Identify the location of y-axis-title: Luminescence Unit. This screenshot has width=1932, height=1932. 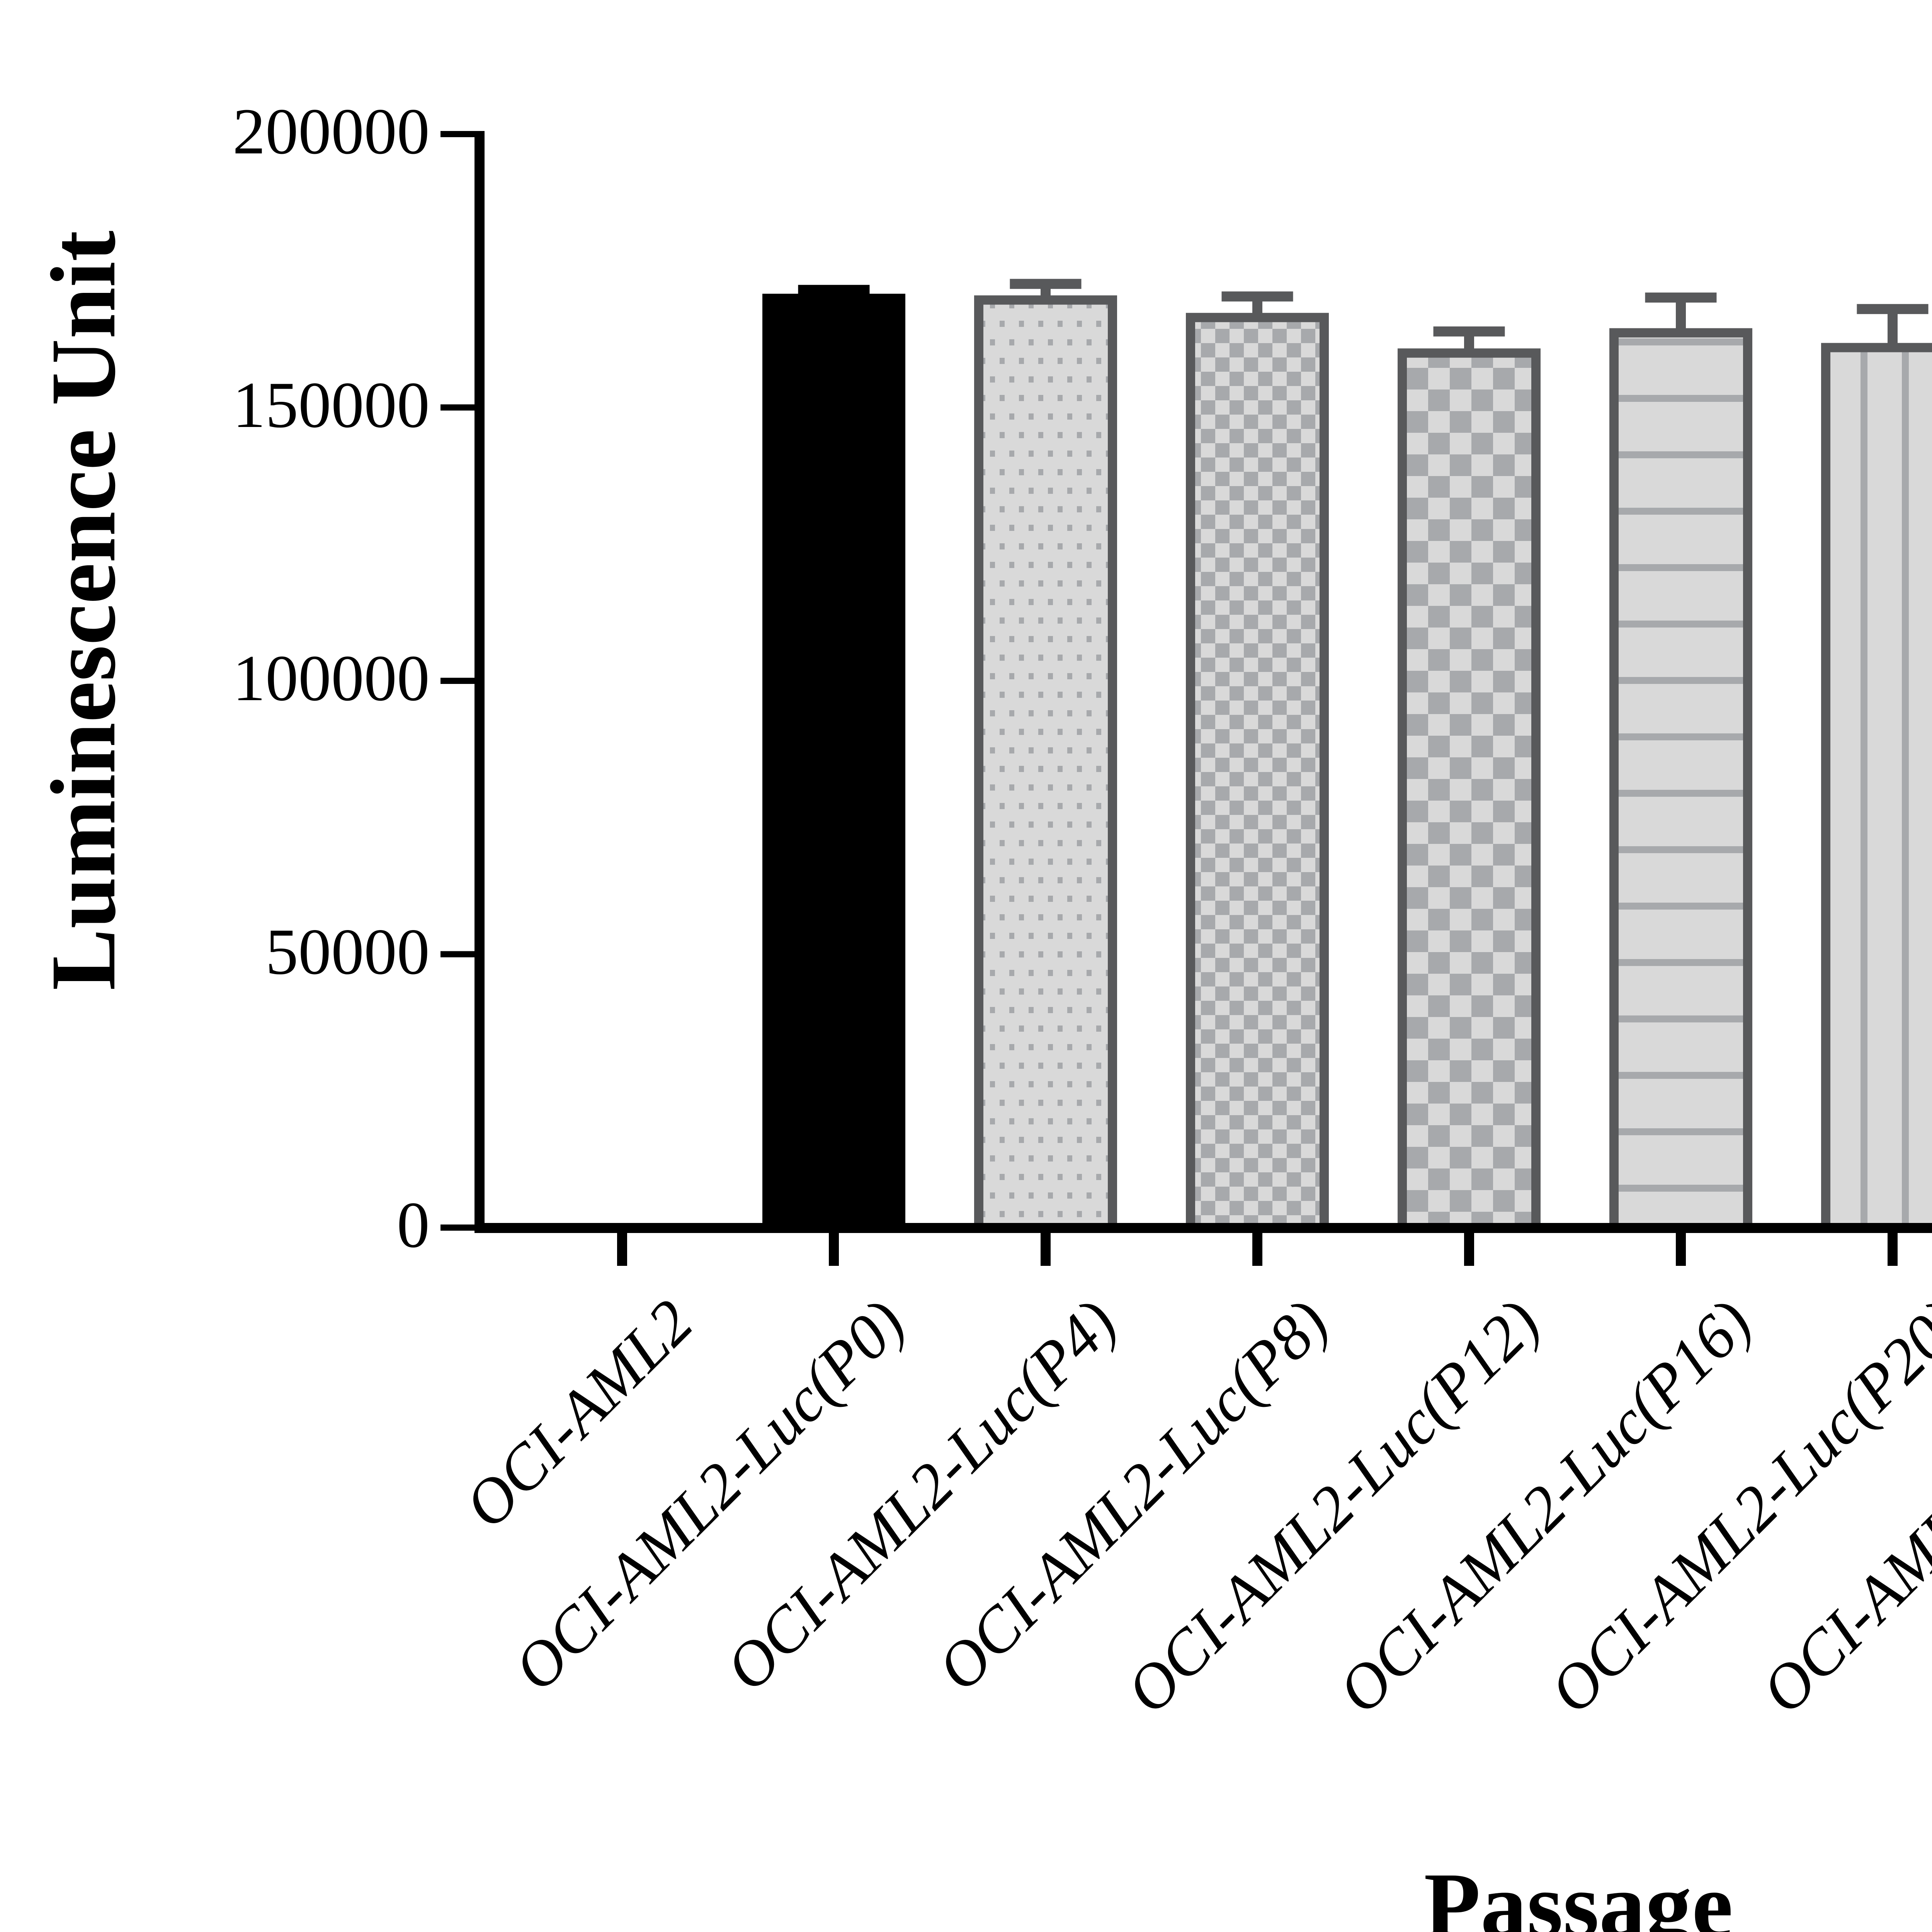
(83, 610).